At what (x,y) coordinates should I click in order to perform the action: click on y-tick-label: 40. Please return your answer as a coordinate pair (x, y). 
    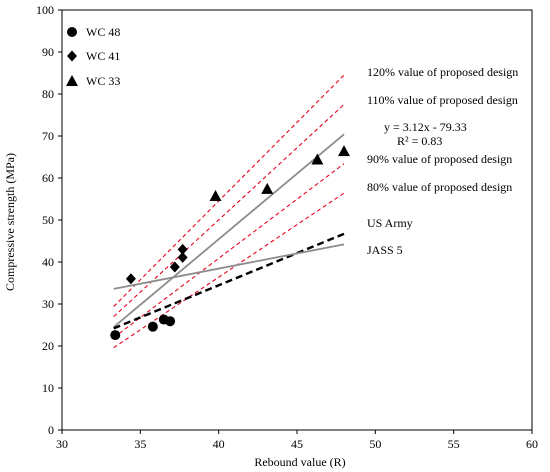
    Looking at the image, I should click on (48, 262).